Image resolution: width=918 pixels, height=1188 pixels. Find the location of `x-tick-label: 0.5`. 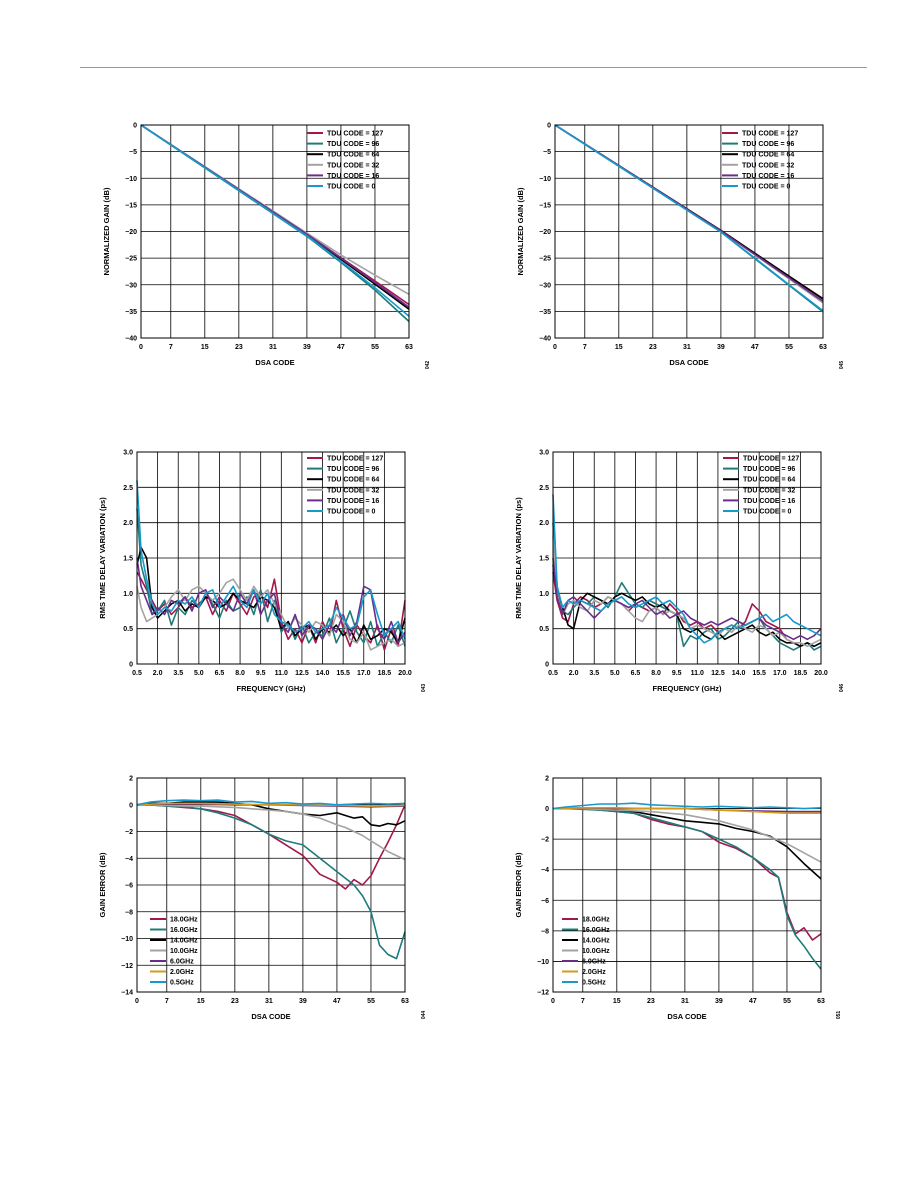

x-tick-label: 0.5 is located at coordinates (553, 673).